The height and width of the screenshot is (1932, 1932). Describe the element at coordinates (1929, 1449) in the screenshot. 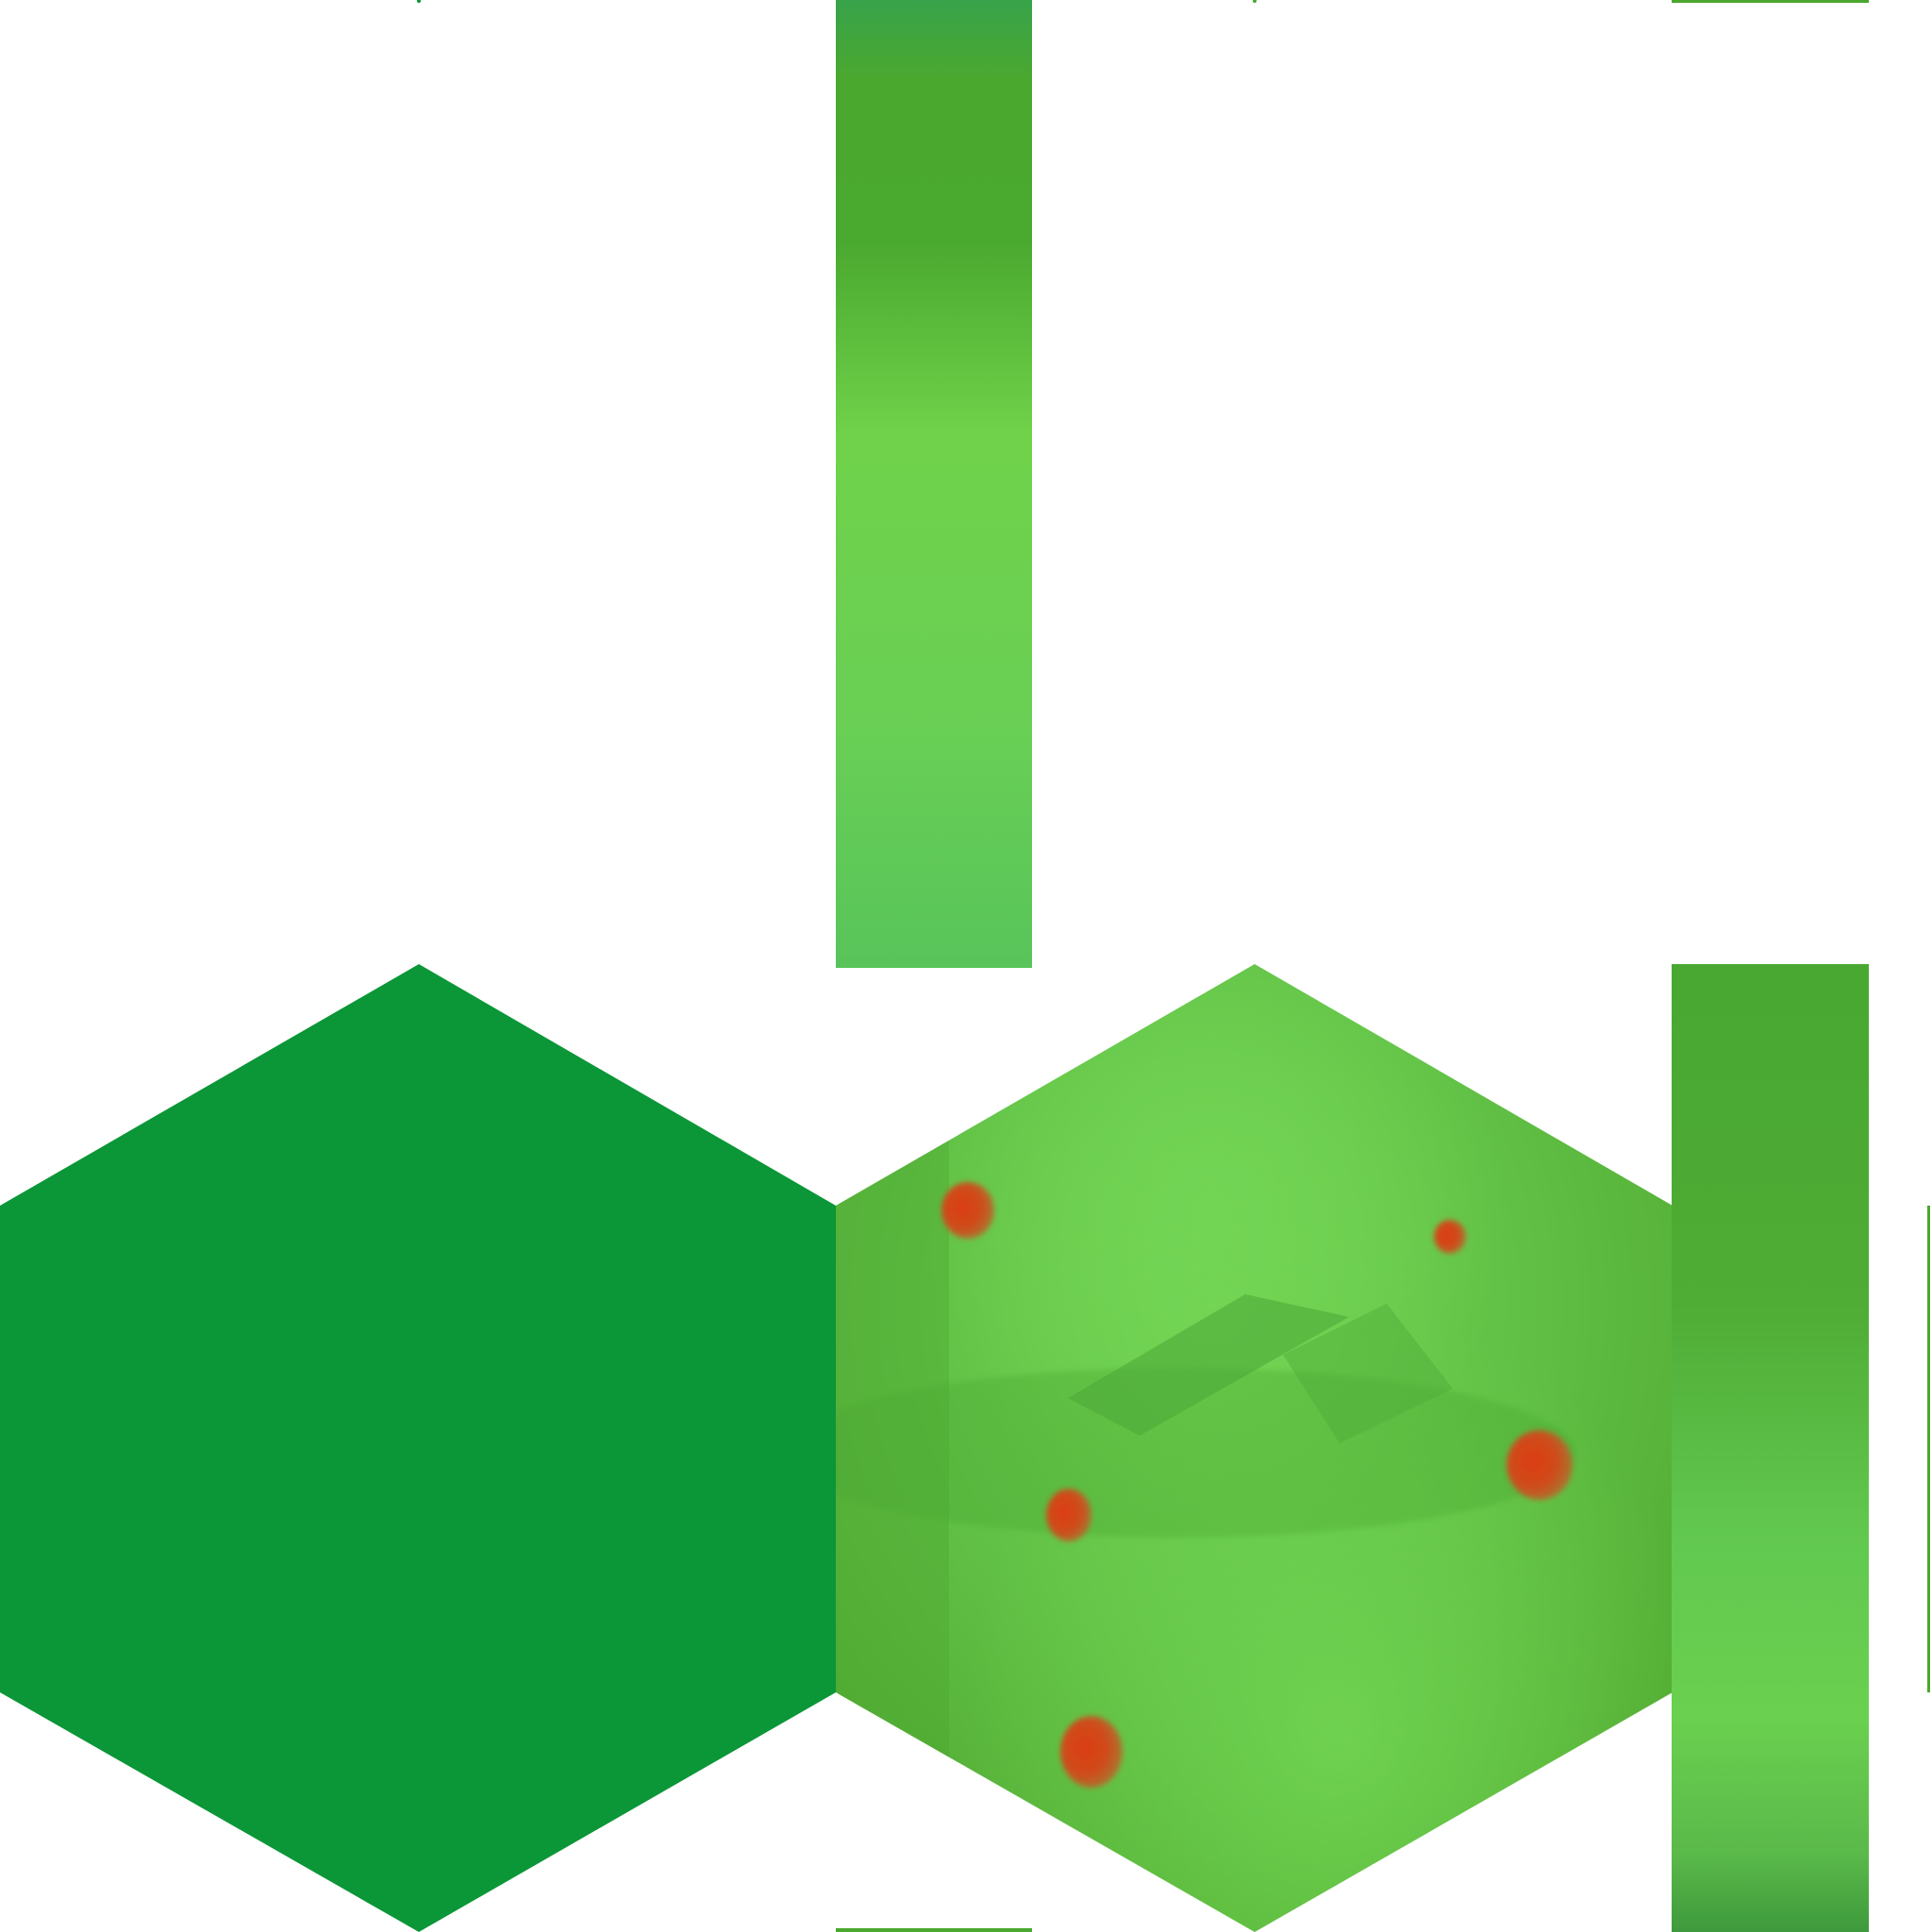

I see `edge-line` at that location.